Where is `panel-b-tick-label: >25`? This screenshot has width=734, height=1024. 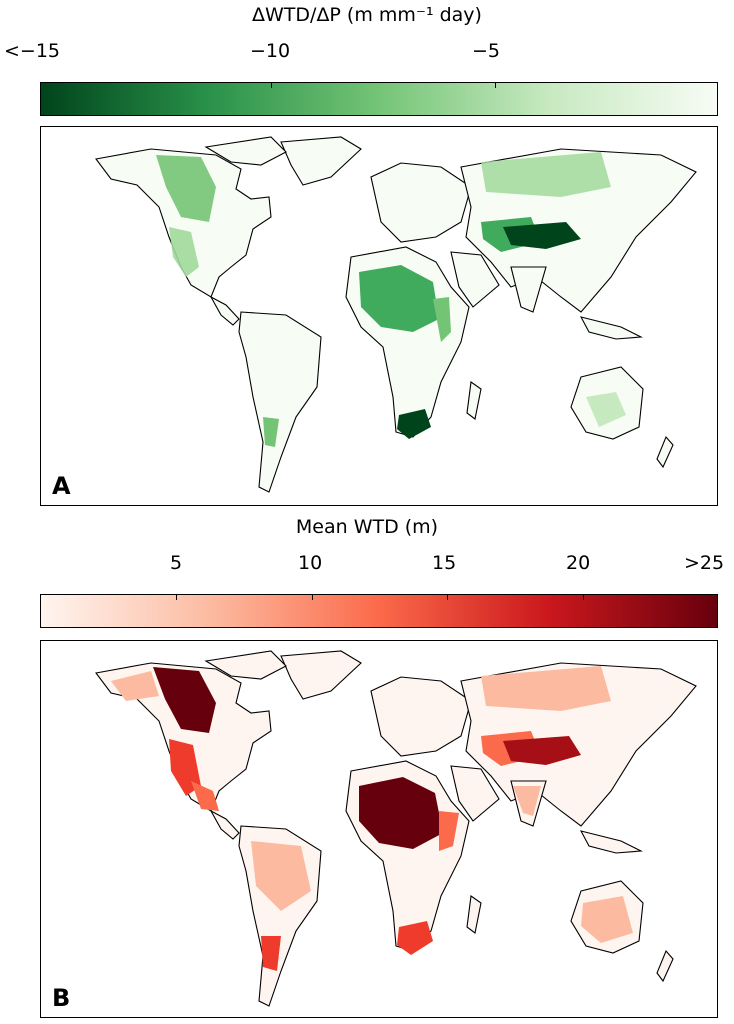
panel-b-tick-label: >25 is located at coordinates (704, 563).